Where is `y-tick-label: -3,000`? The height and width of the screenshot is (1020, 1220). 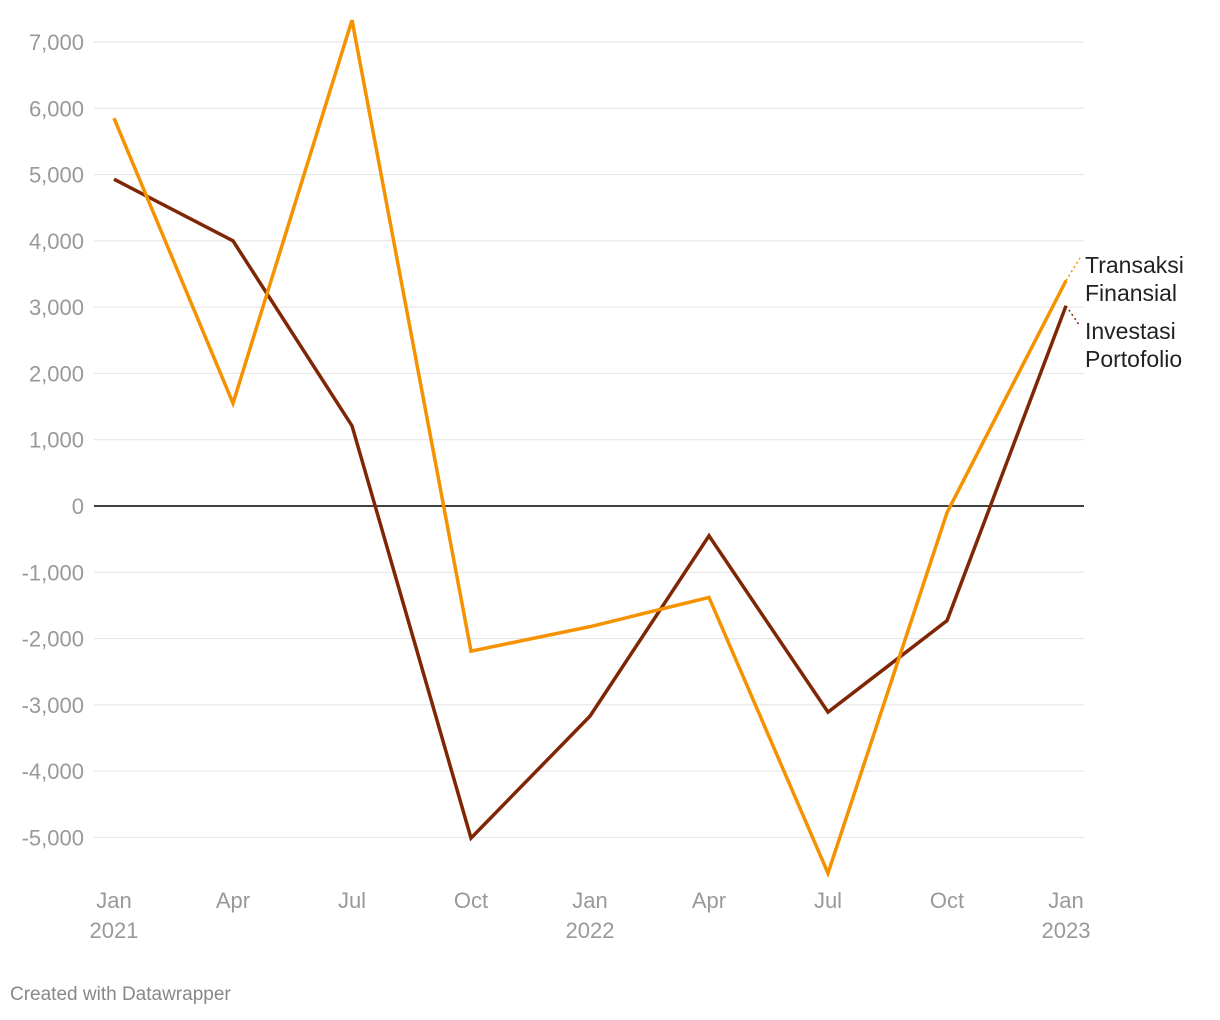 y-tick-label: -3,000 is located at coordinates (53, 705).